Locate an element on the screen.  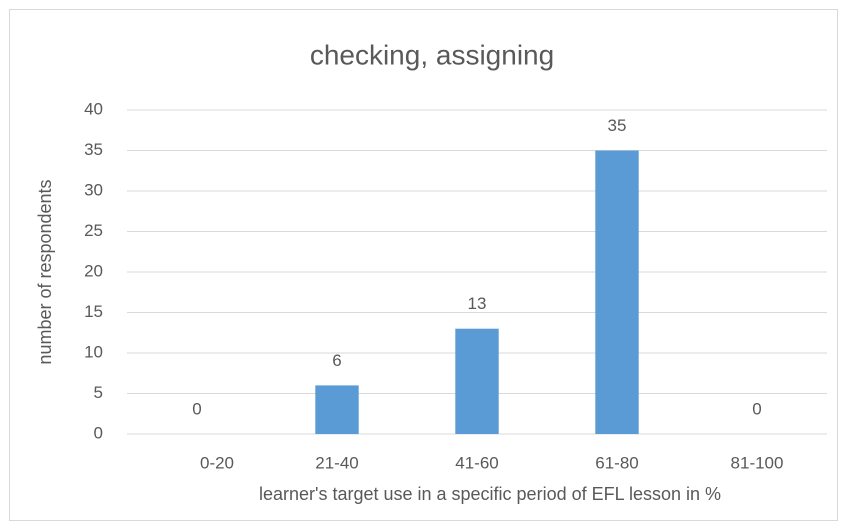
x-tick-label: 61-80 is located at coordinates (616, 462).